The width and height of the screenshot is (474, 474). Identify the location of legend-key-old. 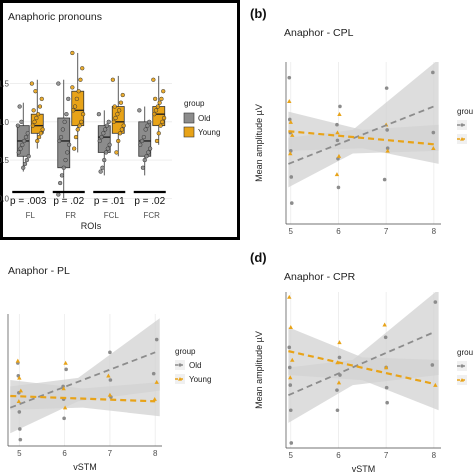
(189, 118).